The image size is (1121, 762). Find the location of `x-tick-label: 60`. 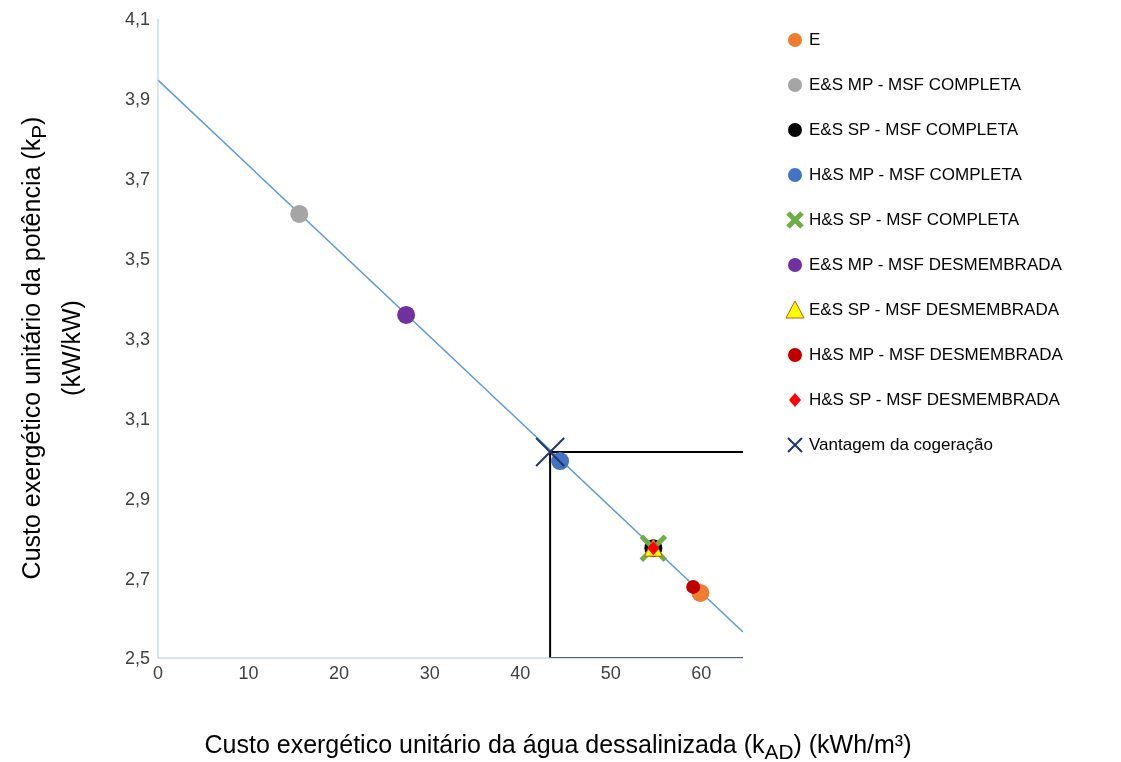

x-tick-label: 60 is located at coordinates (701, 672).